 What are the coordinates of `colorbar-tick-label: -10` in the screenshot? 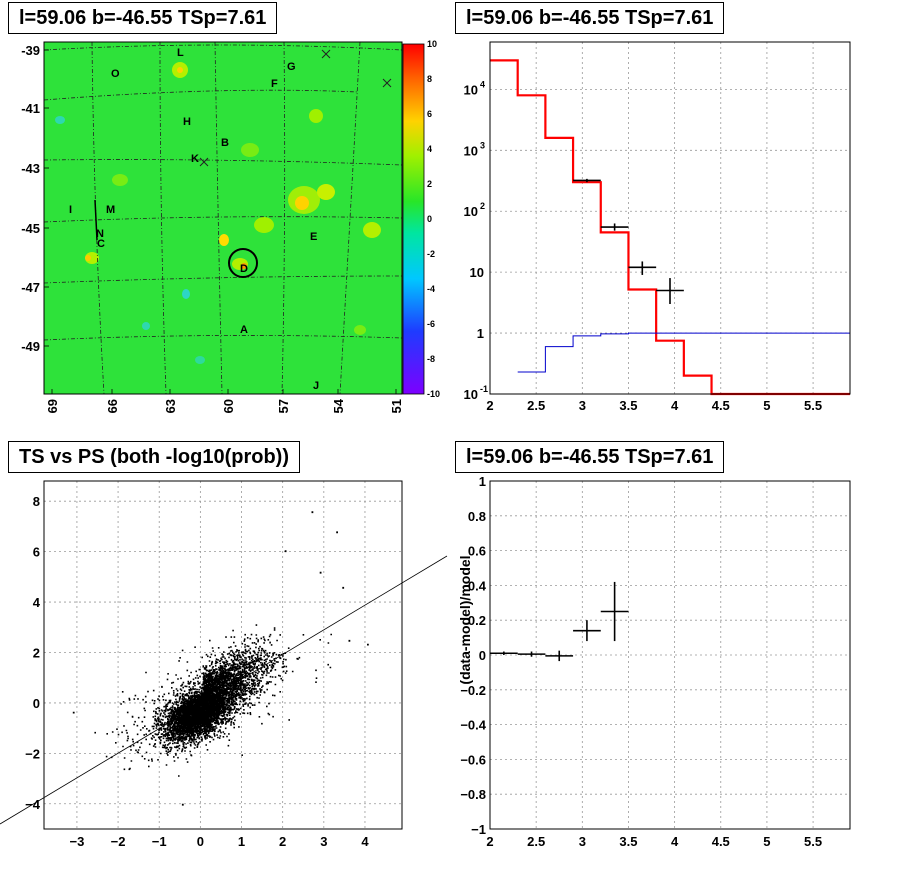 It's located at (433, 394).